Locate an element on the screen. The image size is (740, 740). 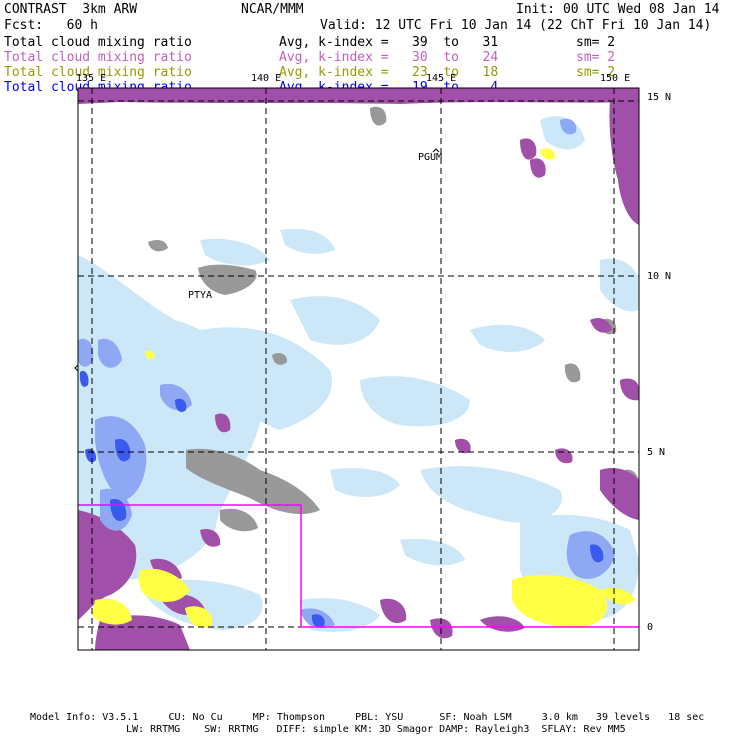
field-2-sm: sm= 2 is located at coordinates (596, 57).